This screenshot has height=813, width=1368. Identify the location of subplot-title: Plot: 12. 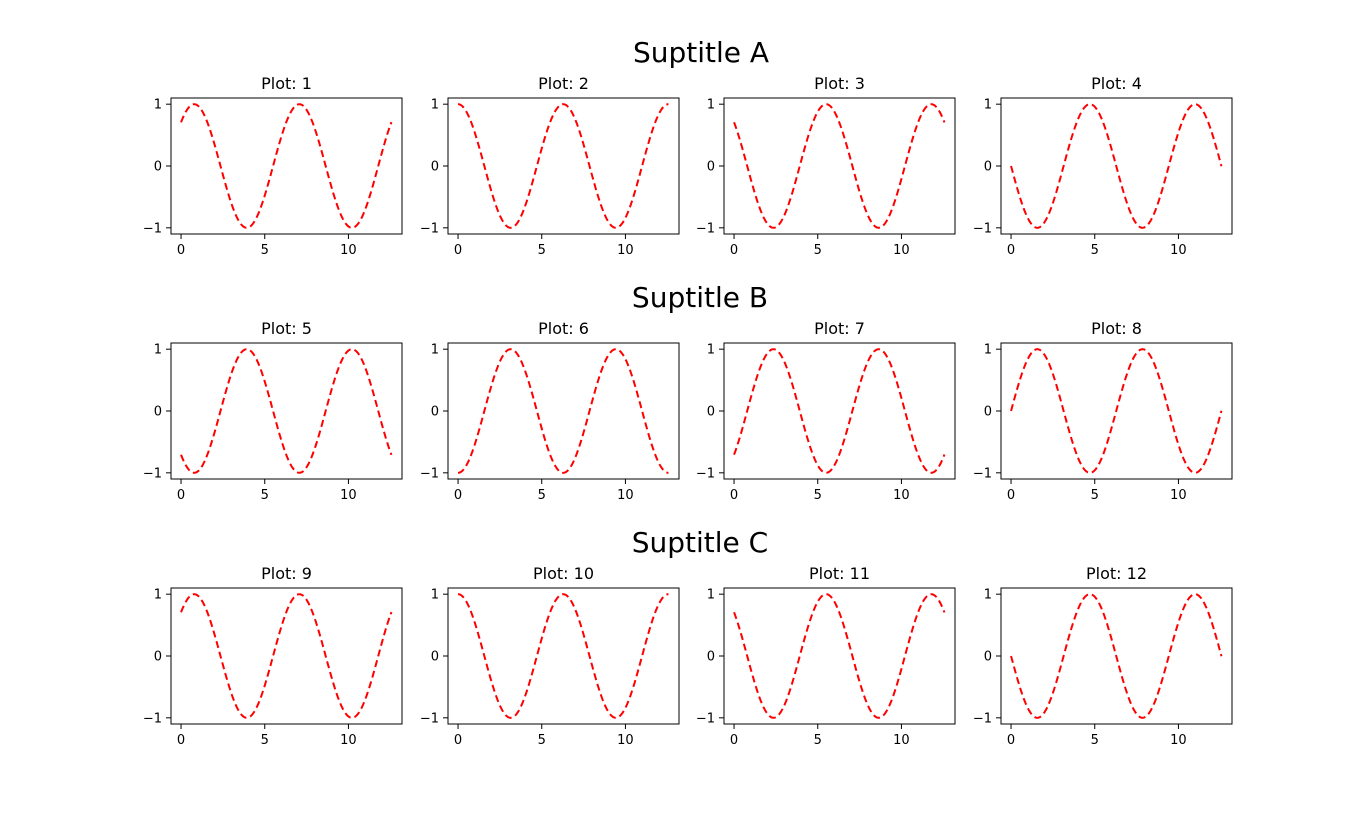
(1116, 573).